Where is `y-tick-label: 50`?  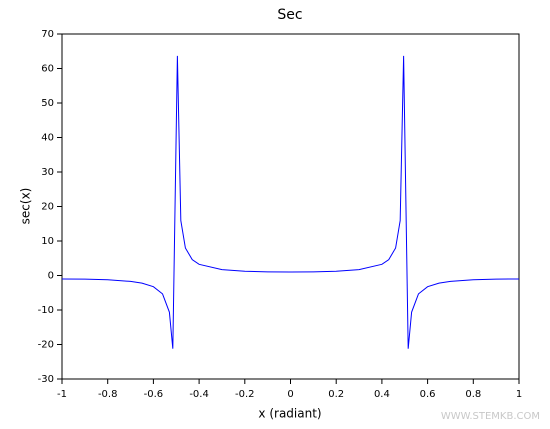
y-tick-label: 50 is located at coordinates (47, 103).